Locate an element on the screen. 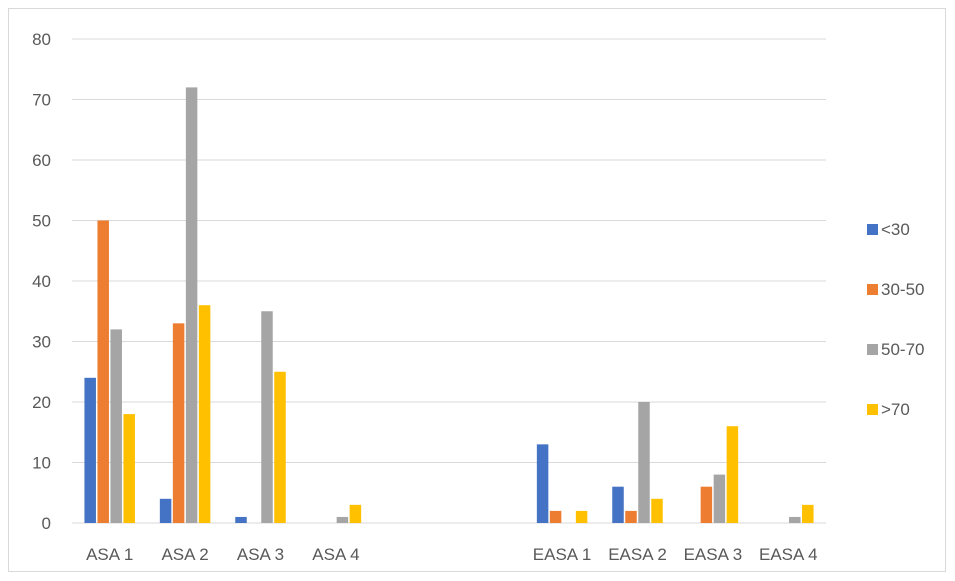 The height and width of the screenshot is (581, 955). x-tick-label: ASA 3 is located at coordinates (260, 554).